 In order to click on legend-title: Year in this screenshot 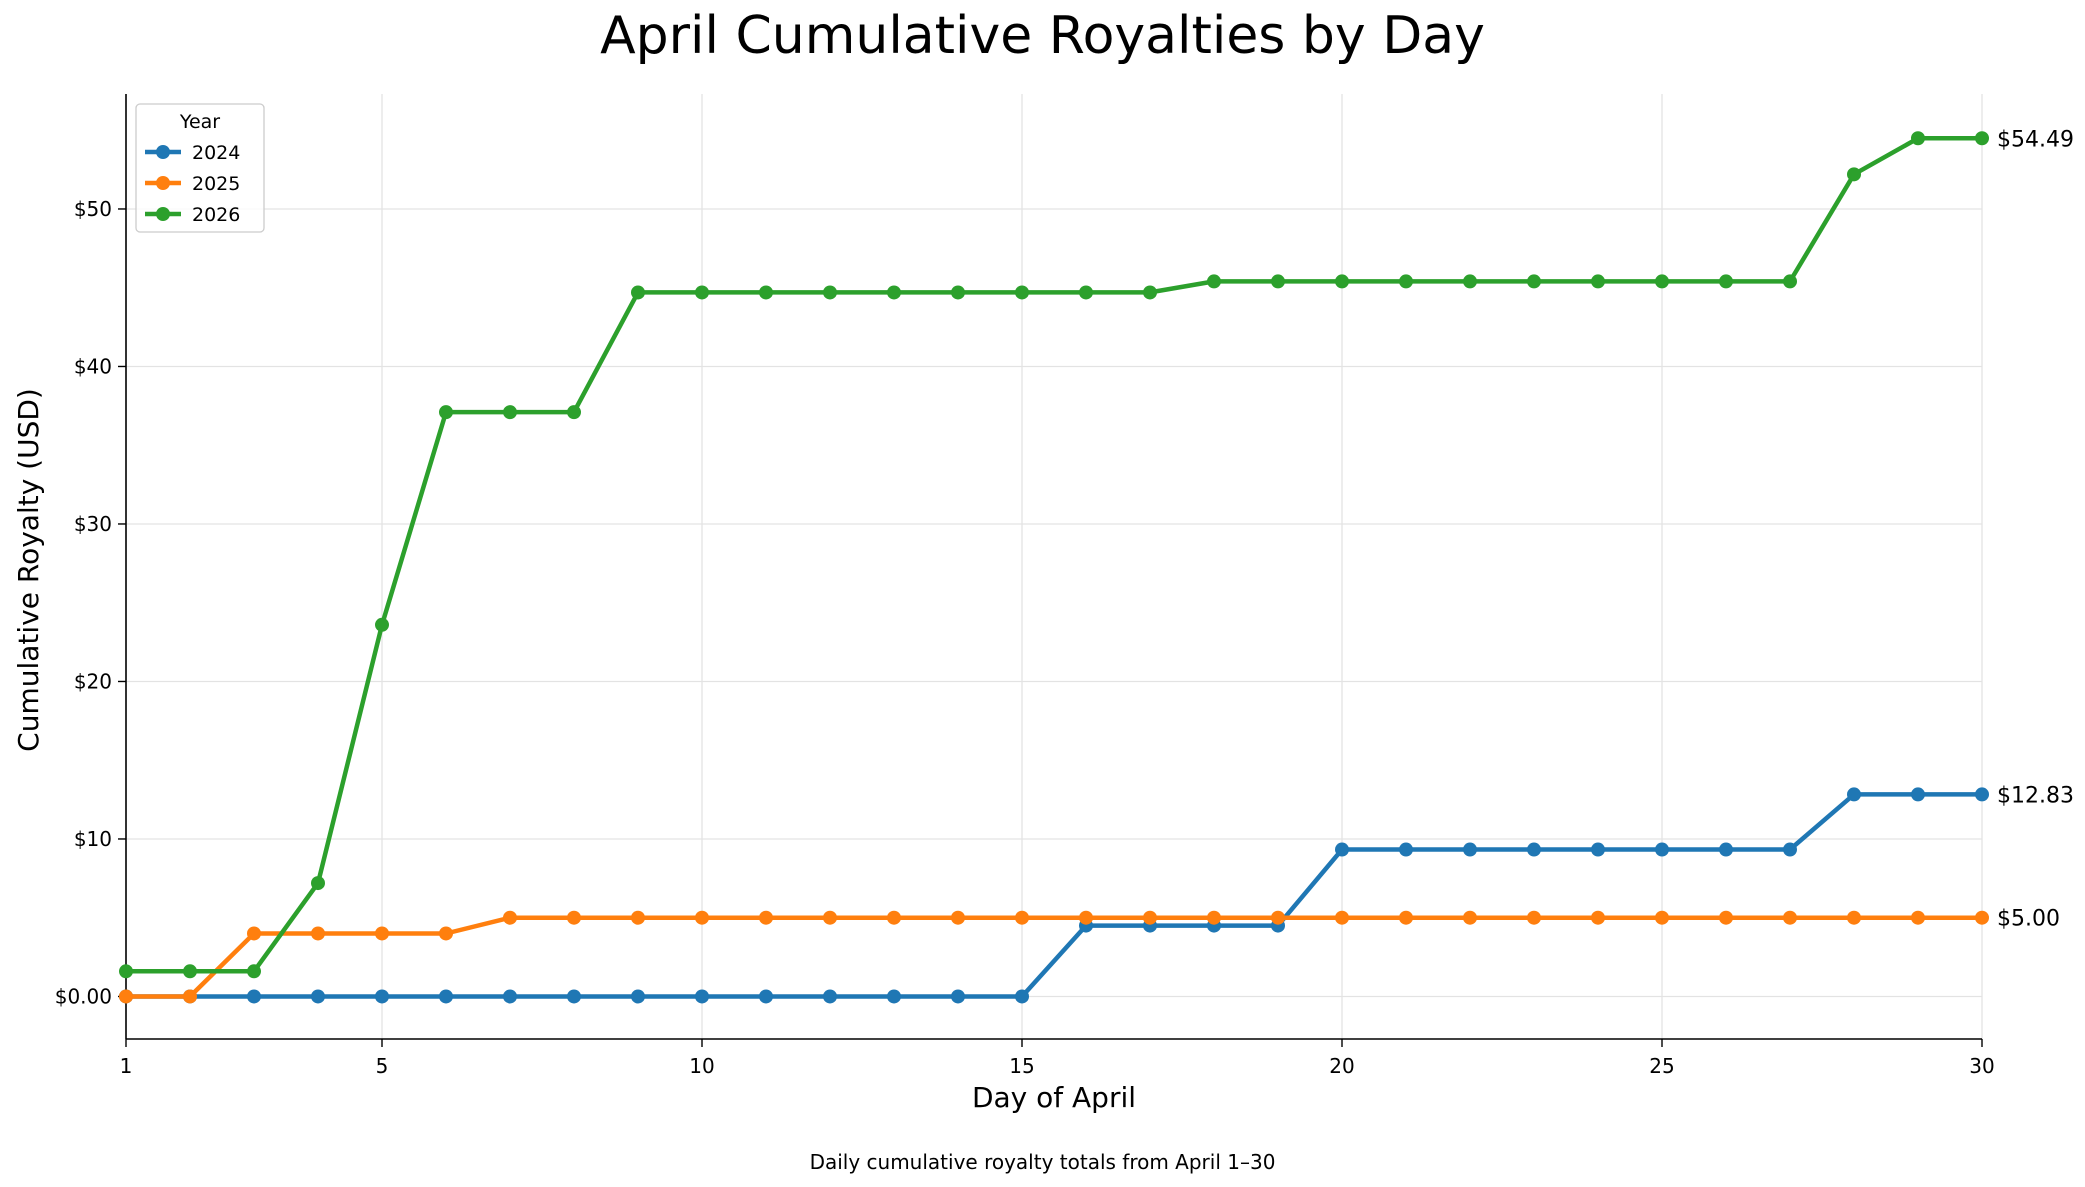, I will do `click(199, 122)`.